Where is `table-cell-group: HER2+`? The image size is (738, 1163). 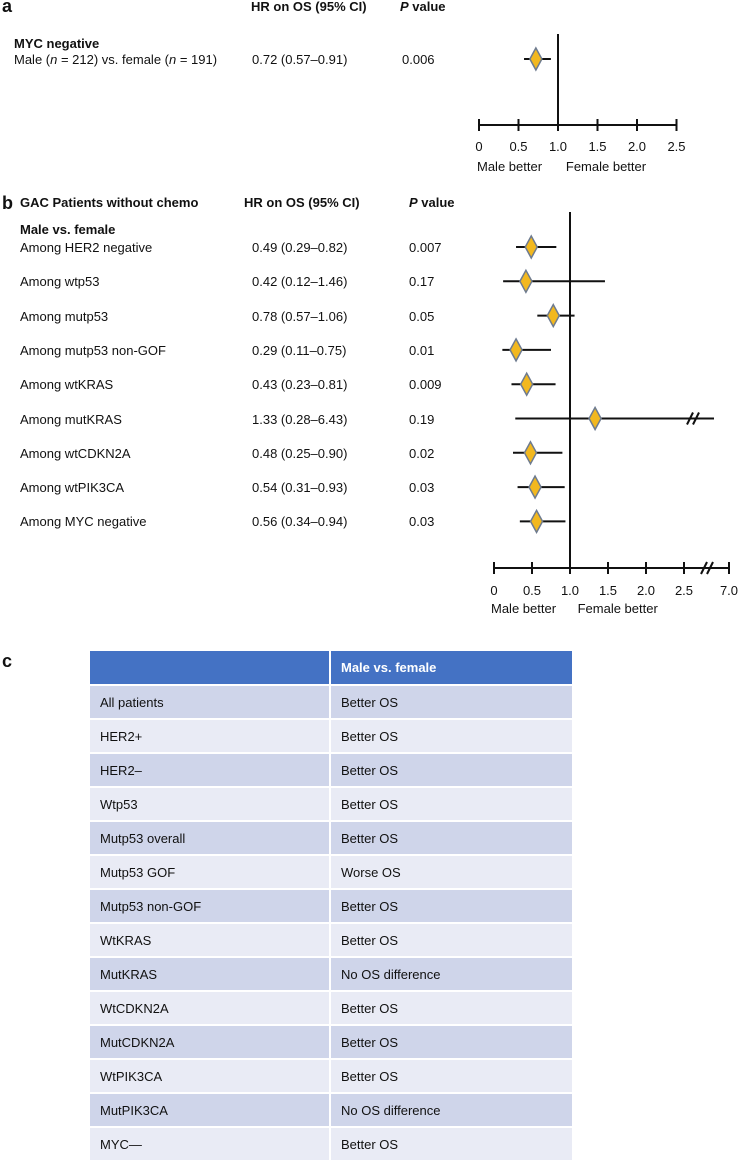 table-cell-group: HER2+ is located at coordinates (210, 736).